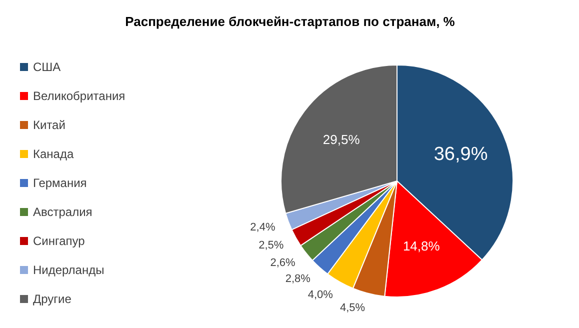 The width and height of the screenshot is (579, 328). What do you see at coordinates (290, 21) in the screenshot?
I see `chart-title: Распределение блокчейн-стартапов по странам, %` at bounding box center [290, 21].